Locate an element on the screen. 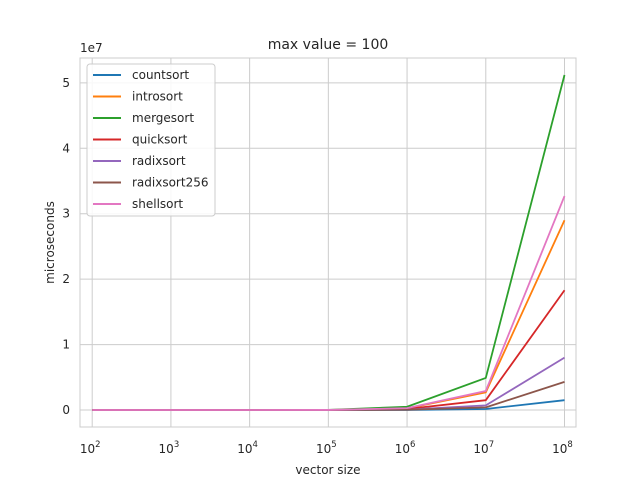 Image resolution: width=640 pixels, height=480 pixels. x-tick-label: 10⁶ is located at coordinates (405, 448).